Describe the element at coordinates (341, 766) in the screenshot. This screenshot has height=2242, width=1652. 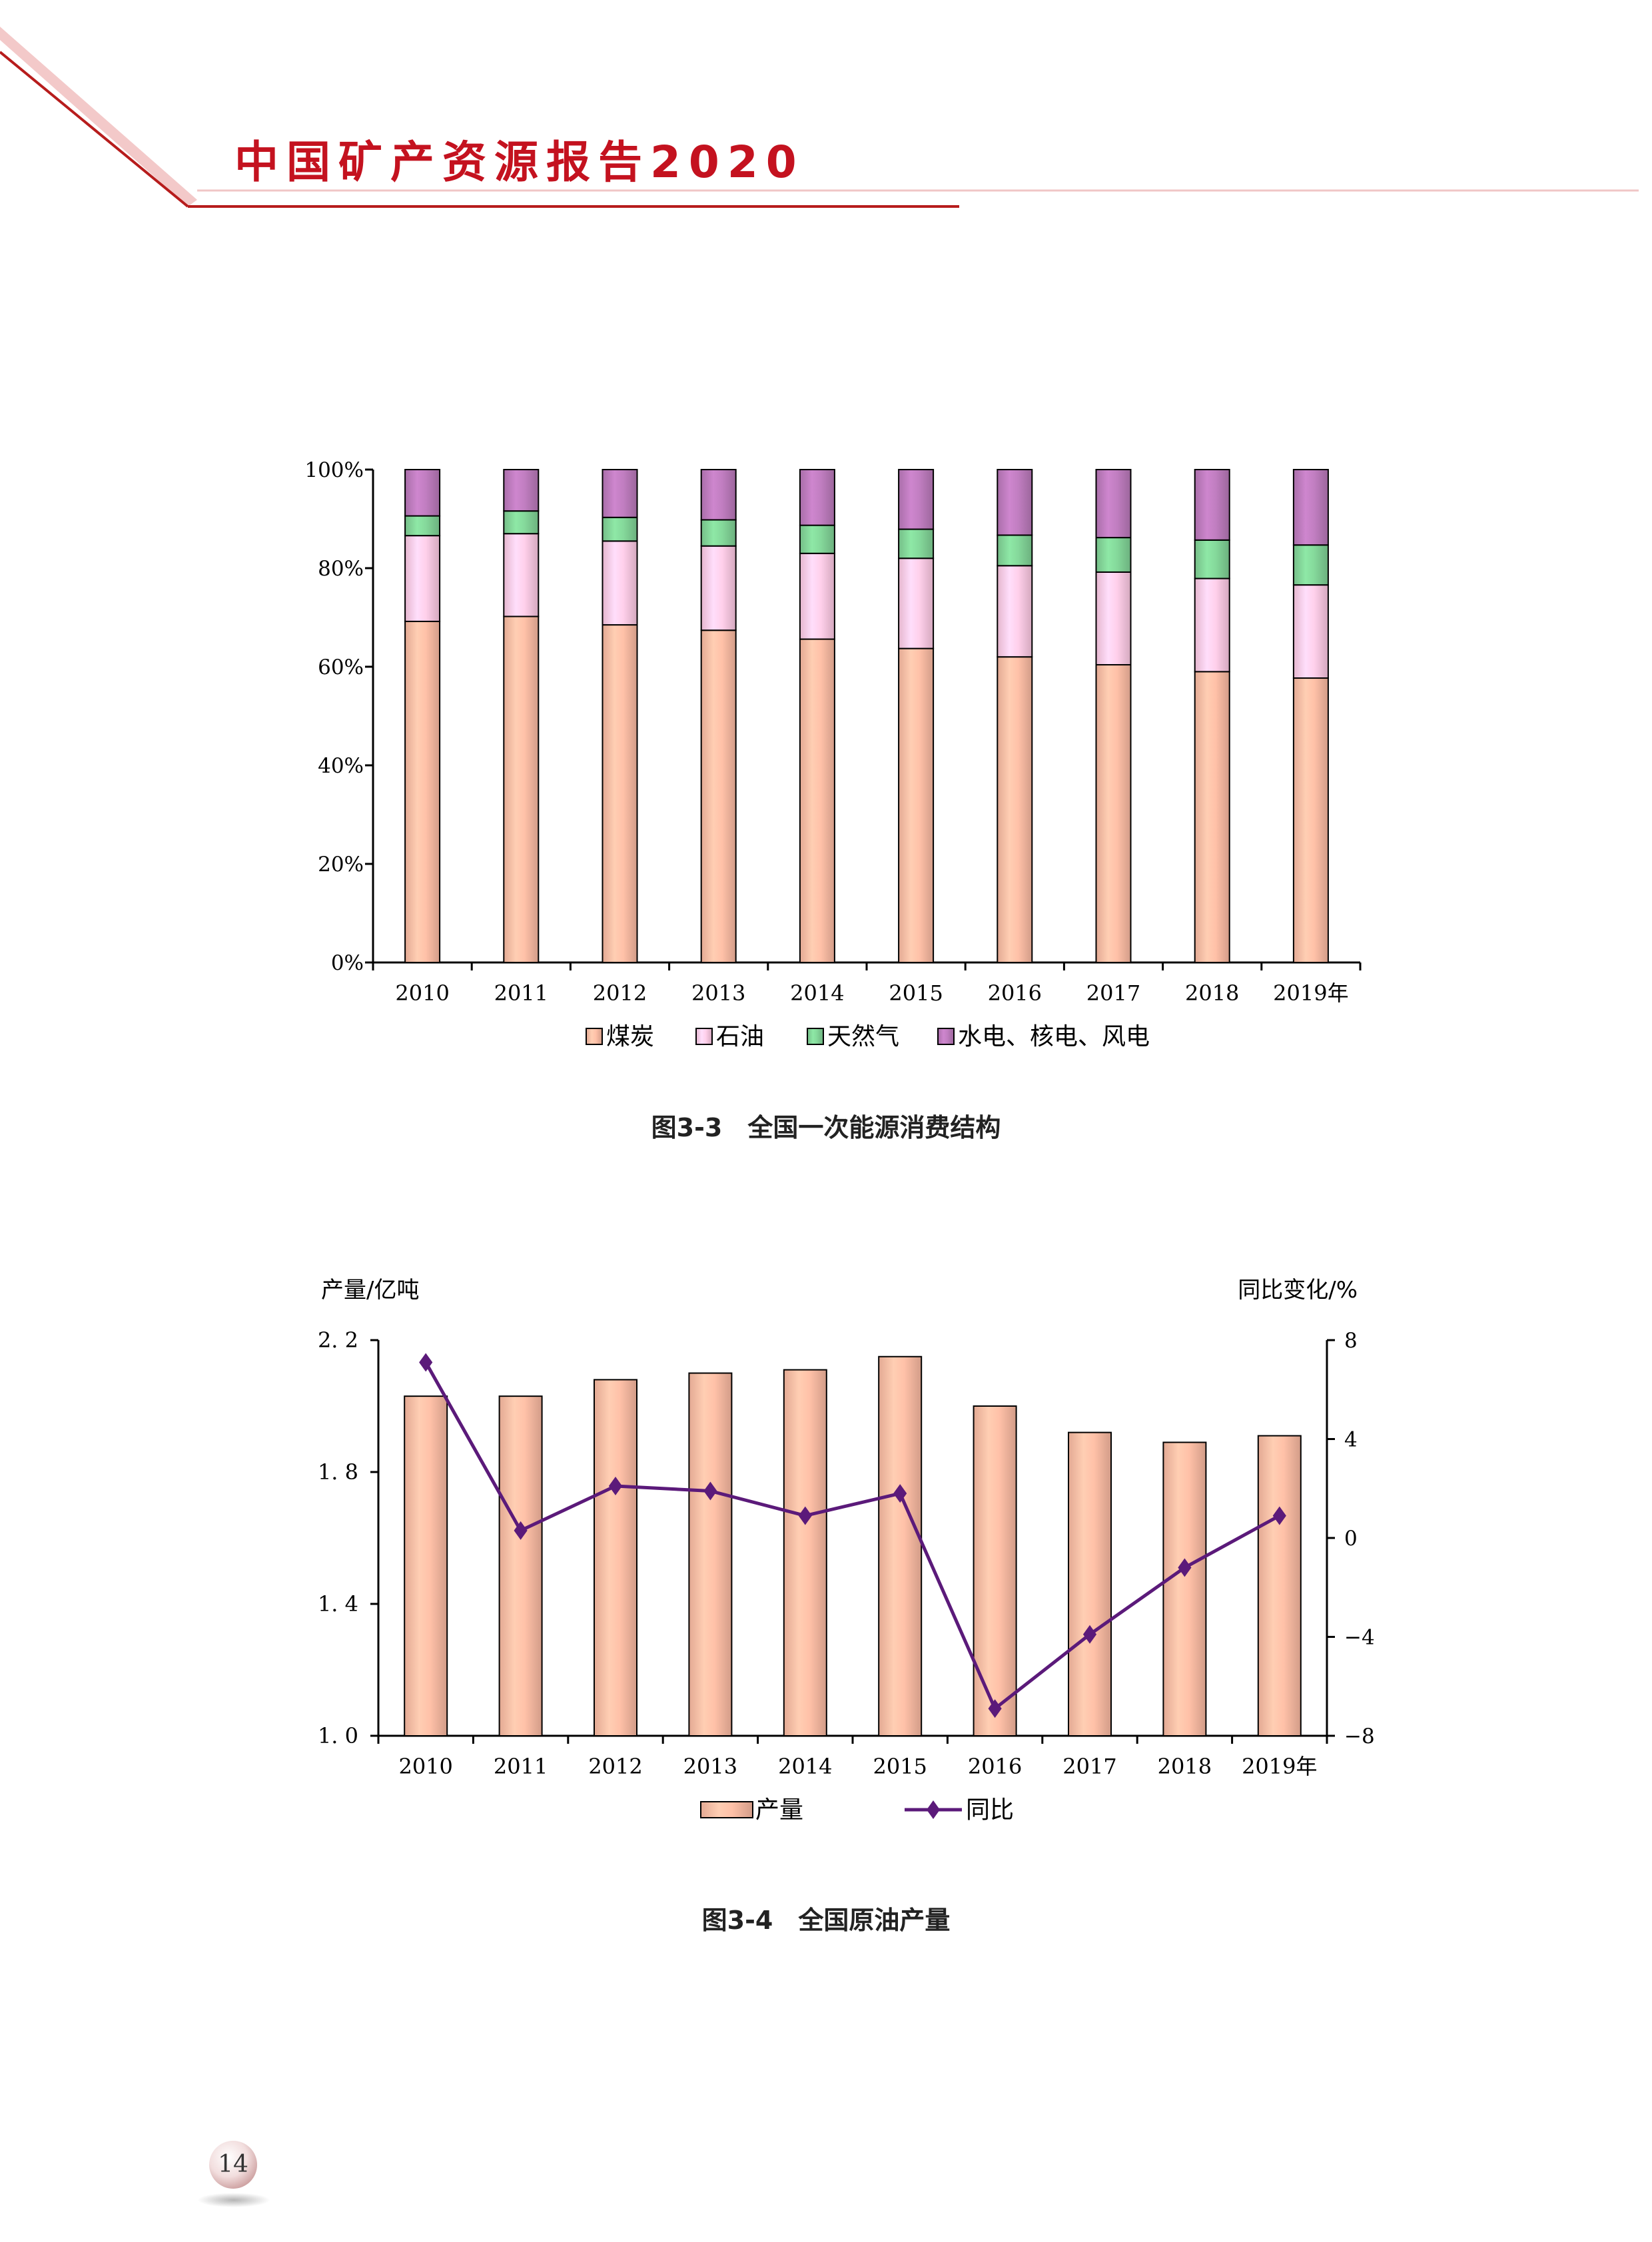
I see `y-tick-label: 40%` at that location.